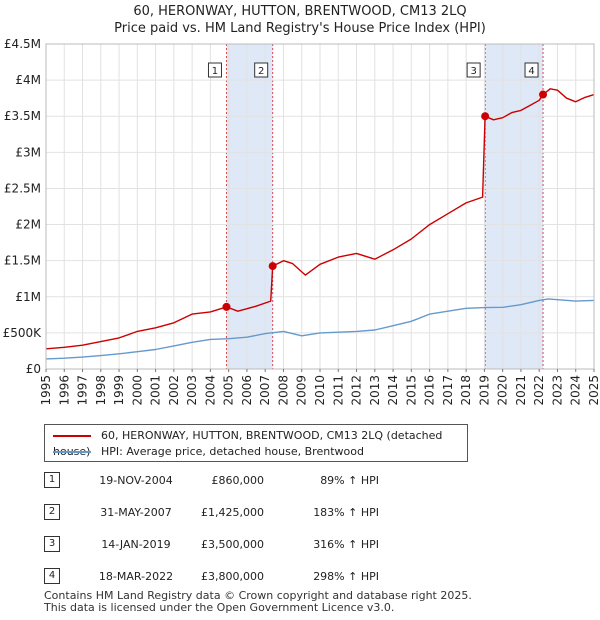  Describe the element at coordinates (265, 390) in the screenshot. I see `x-tick-label: 2007` at that location.